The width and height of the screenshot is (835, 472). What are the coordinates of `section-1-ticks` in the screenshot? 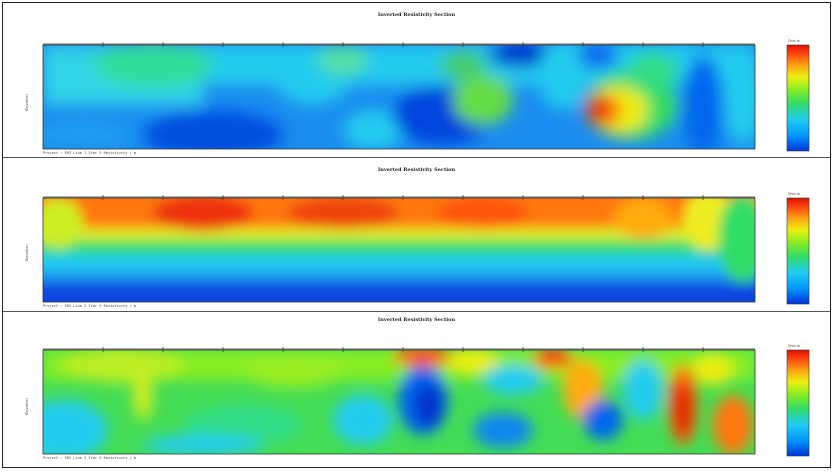 It's located at (399, 44).